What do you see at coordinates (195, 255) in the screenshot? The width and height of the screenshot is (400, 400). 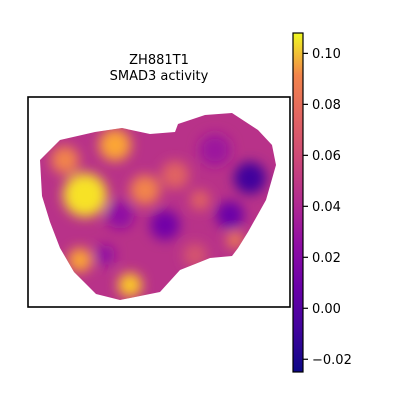 I see `blob-bottom-right` at bounding box center [195, 255].